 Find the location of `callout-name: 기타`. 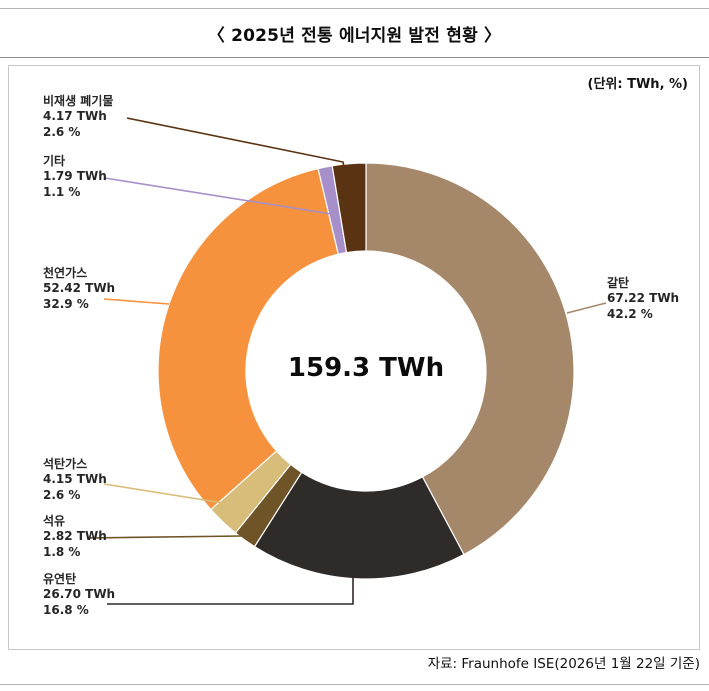

callout-name: 기타 is located at coordinates (54, 161).